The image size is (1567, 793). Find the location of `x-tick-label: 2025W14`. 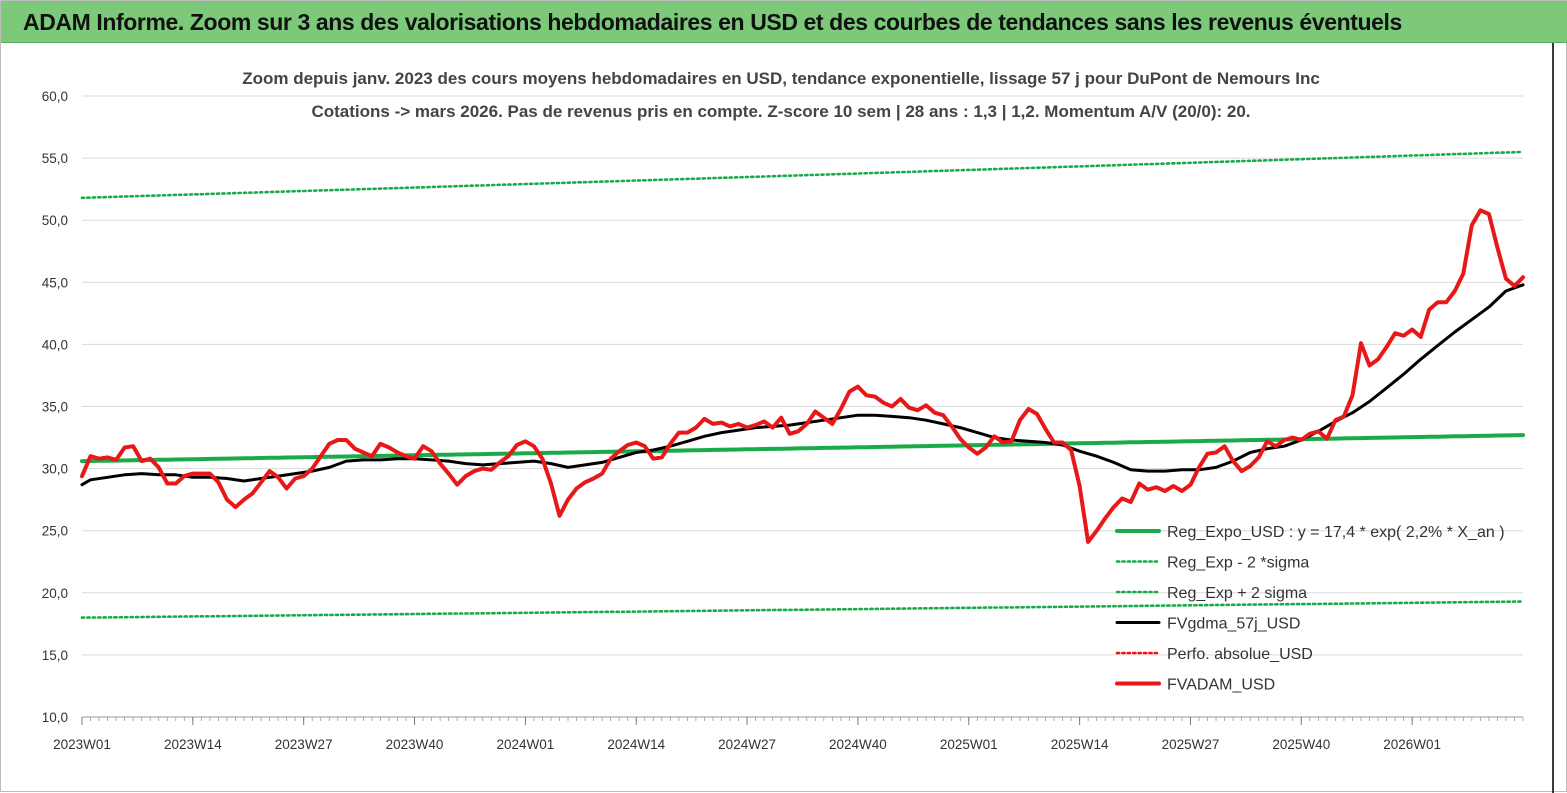

x-tick-label: 2025W14 is located at coordinates (1080, 744).